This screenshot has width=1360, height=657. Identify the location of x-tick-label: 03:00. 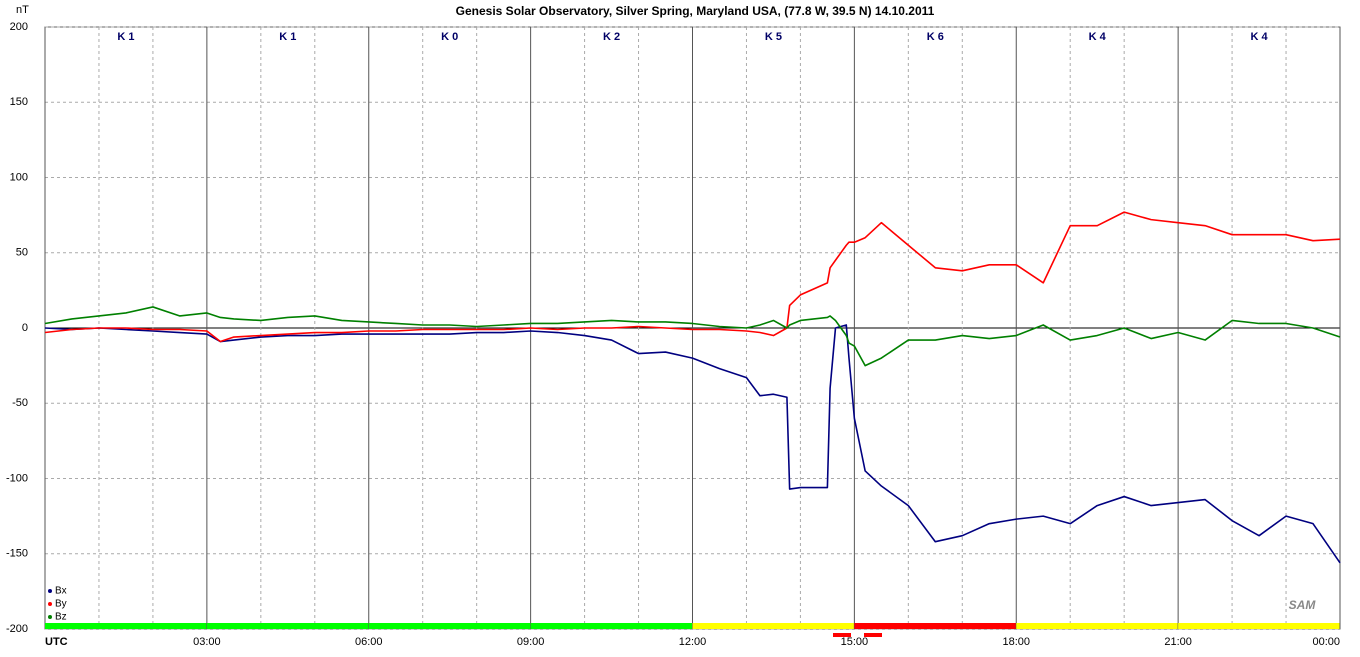
(207, 642).